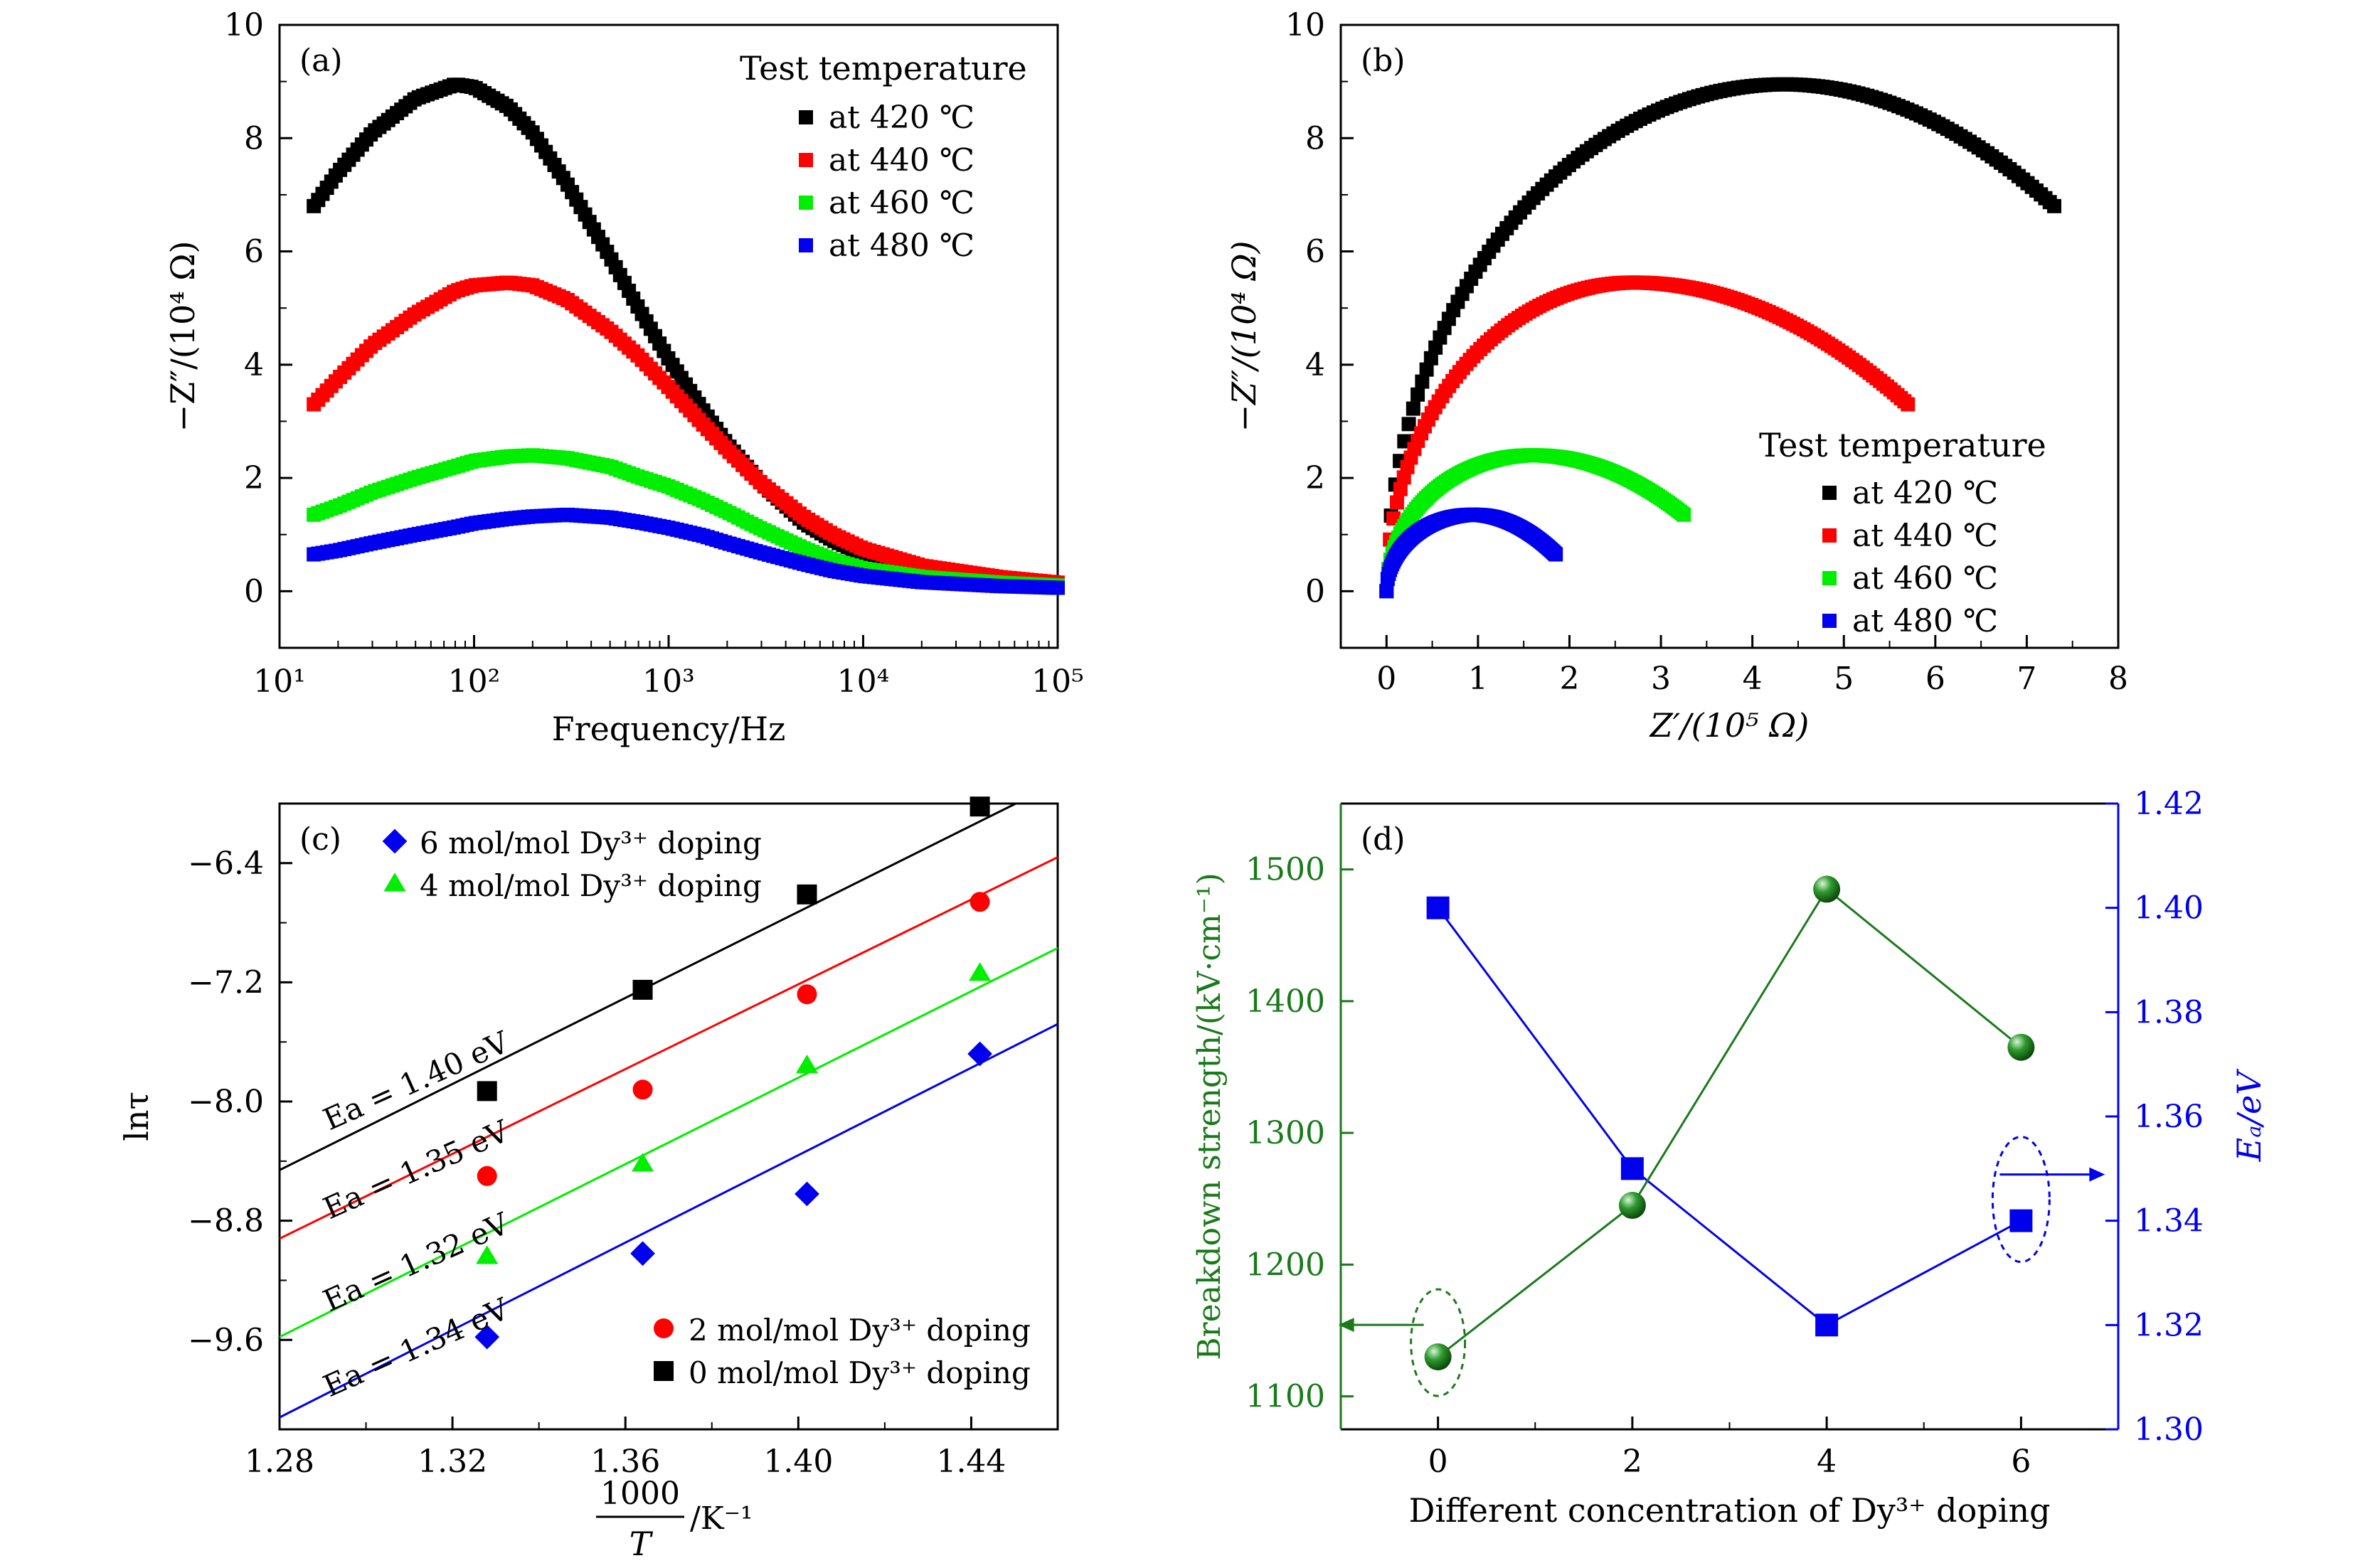 This screenshot has width=2380, height=1568. What do you see at coordinates (226, 982) in the screenshot?
I see `y-tick-label-c: −7.2` at bounding box center [226, 982].